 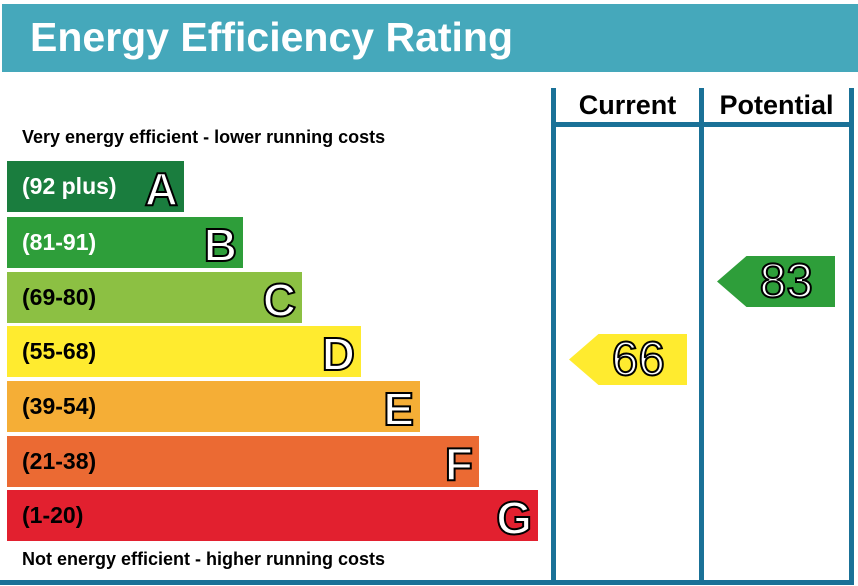 I want to click on band-range: (1-20), so click(x=53, y=515).